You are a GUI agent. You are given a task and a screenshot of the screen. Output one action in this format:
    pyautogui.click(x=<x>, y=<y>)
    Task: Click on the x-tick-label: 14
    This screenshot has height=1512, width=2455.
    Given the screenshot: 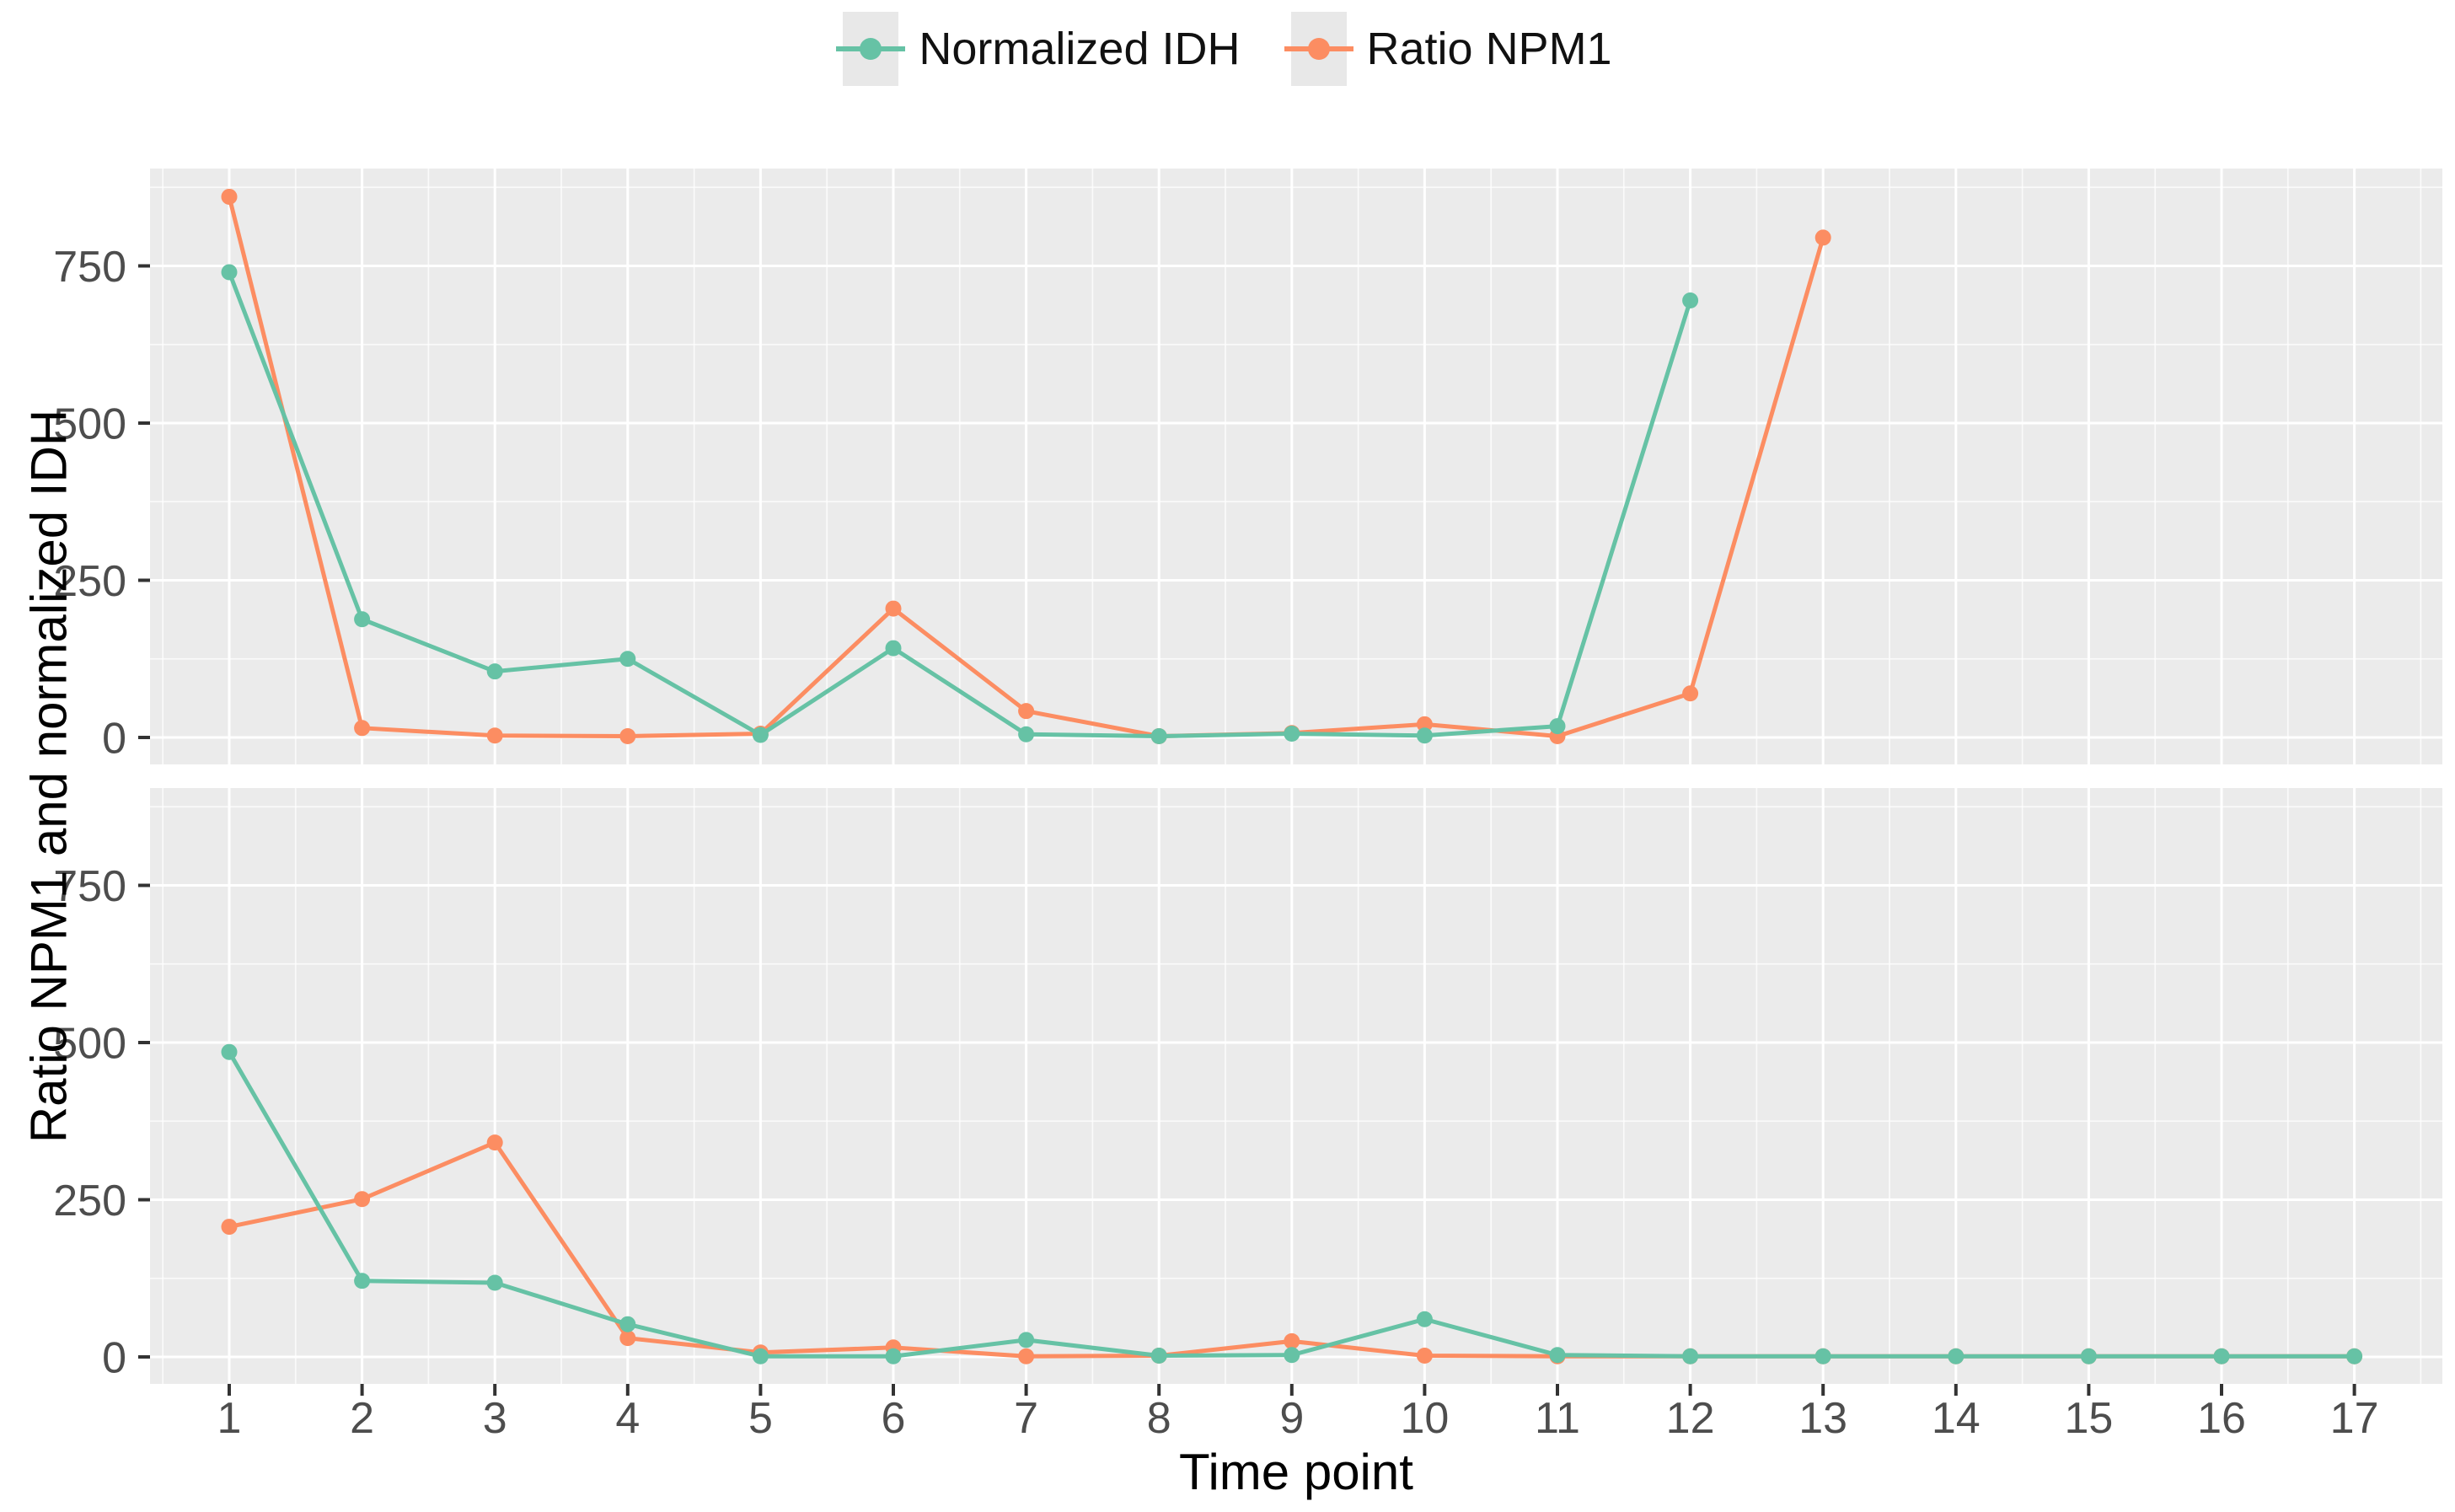 What is the action you would take?
    pyautogui.click(x=1956, y=1418)
    